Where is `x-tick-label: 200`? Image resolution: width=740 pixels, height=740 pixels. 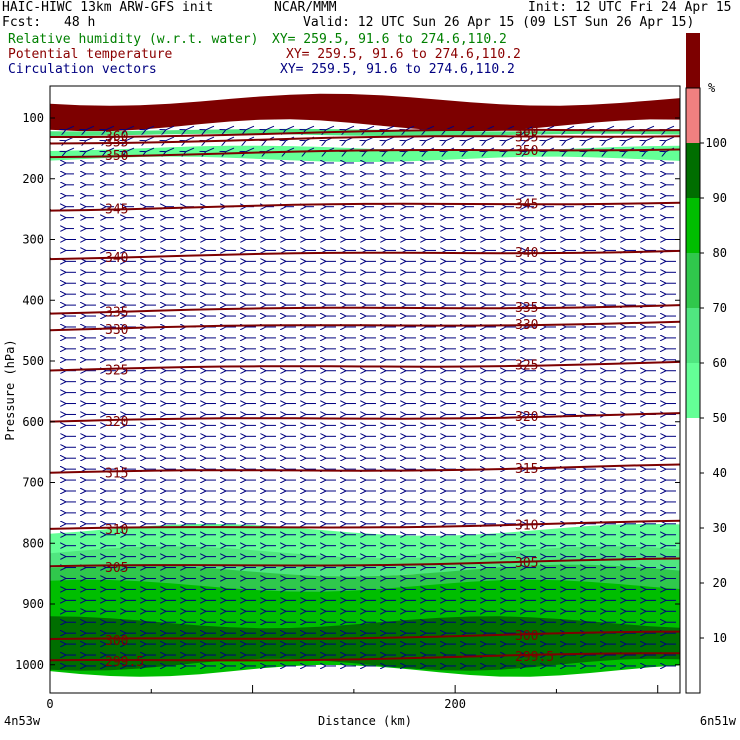 x-tick-label: 200 is located at coordinates (455, 704).